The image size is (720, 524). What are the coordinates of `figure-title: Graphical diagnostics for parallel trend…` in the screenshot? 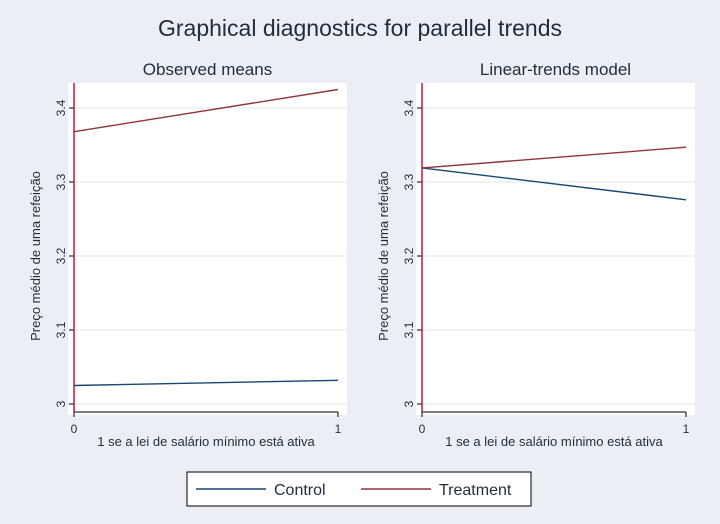 It's located at (360, 28).